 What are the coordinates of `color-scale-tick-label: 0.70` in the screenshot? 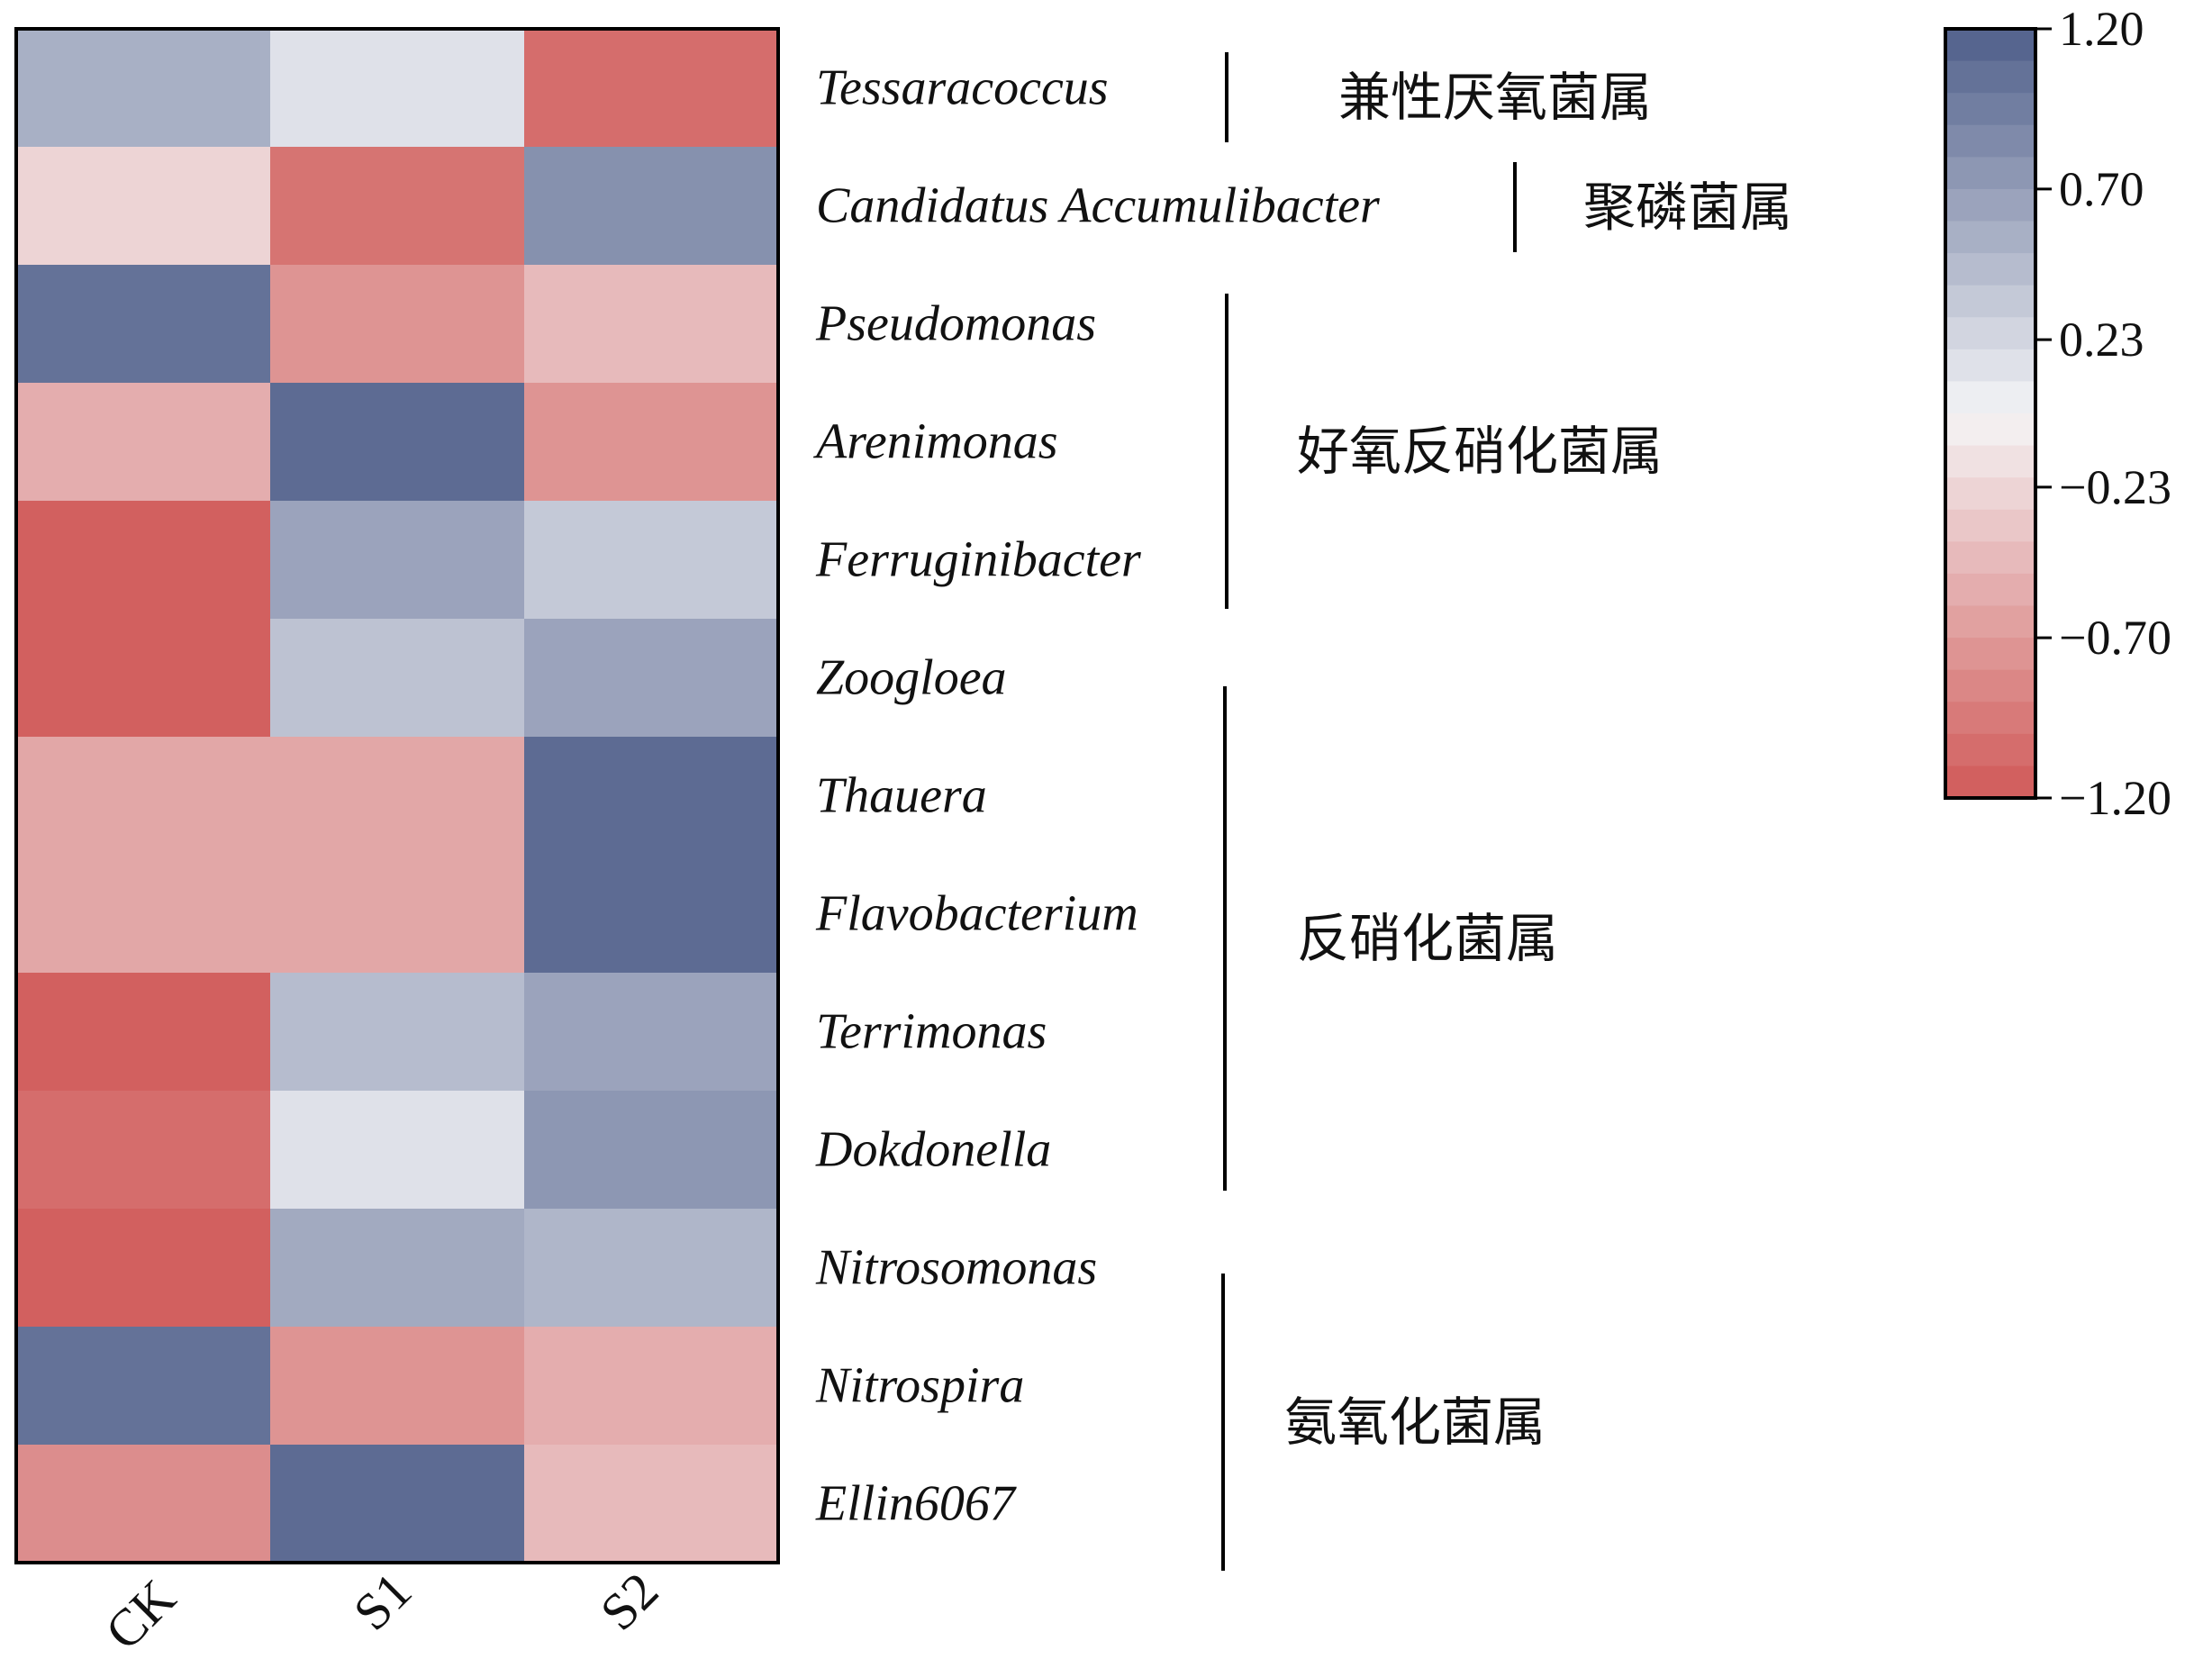 It's located at (2101, 189).